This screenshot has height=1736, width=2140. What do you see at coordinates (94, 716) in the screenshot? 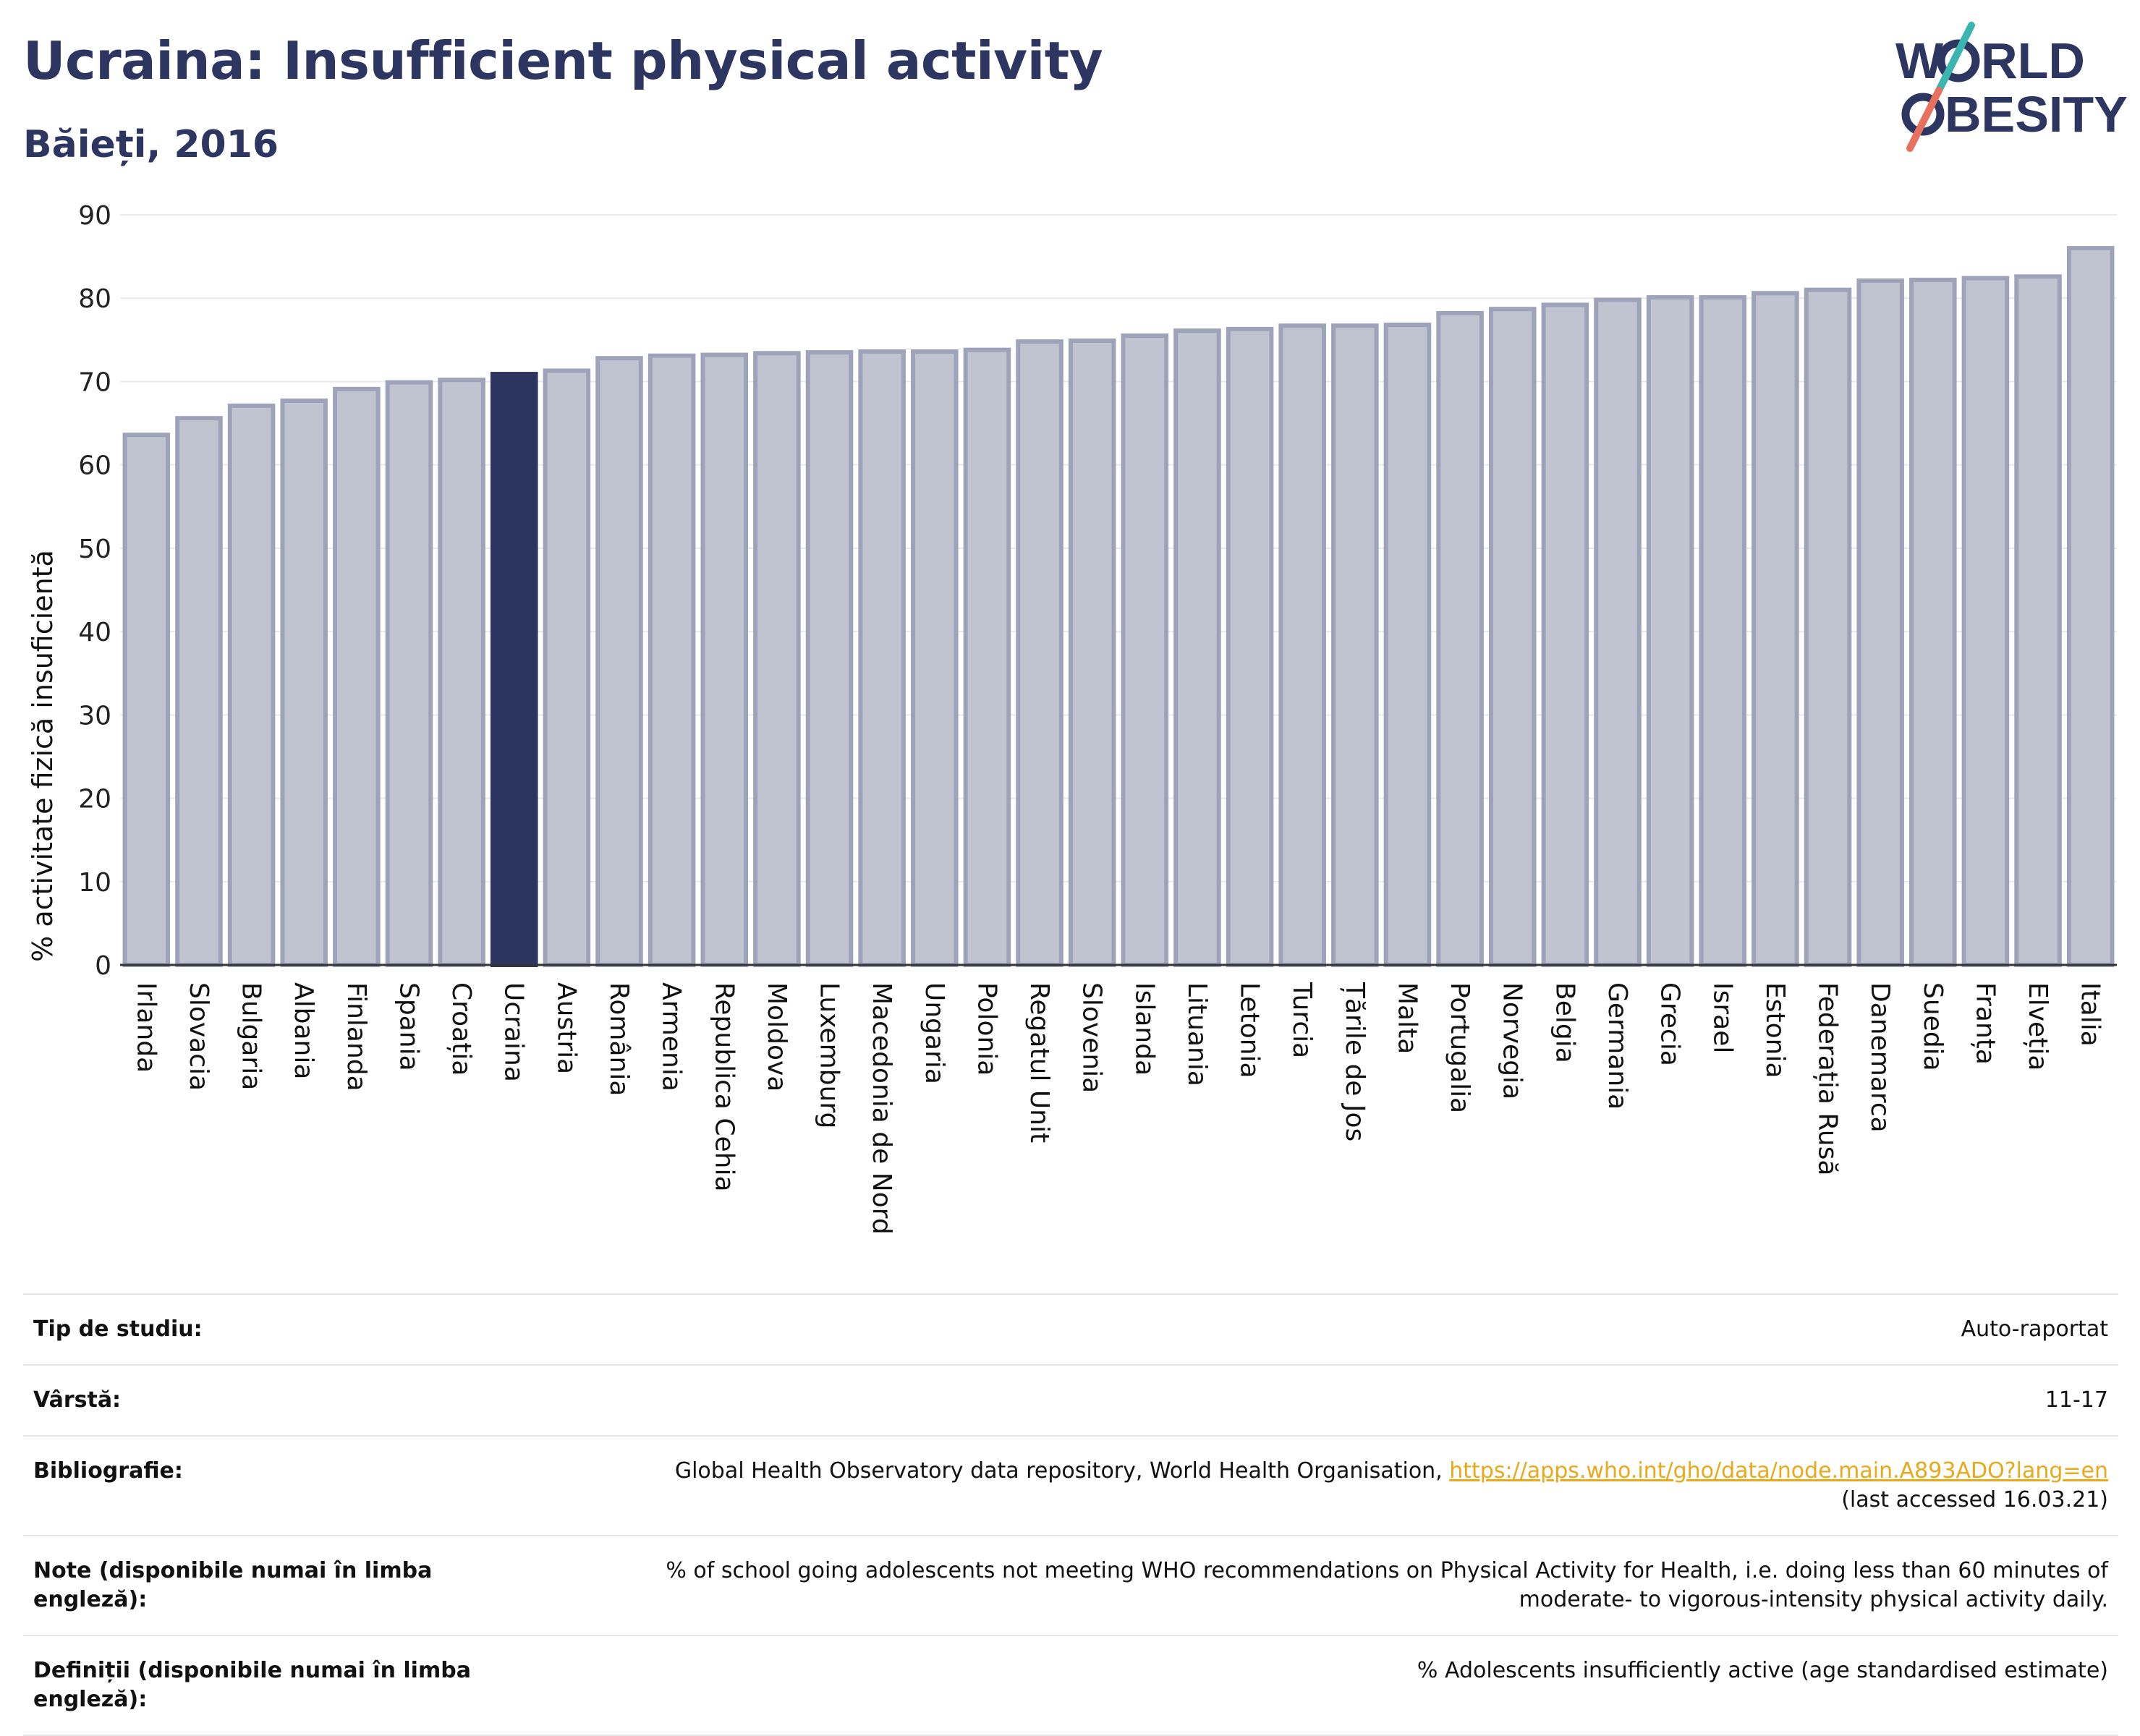
I see `y-tick-label: 30` at bounding box center [94, 716].